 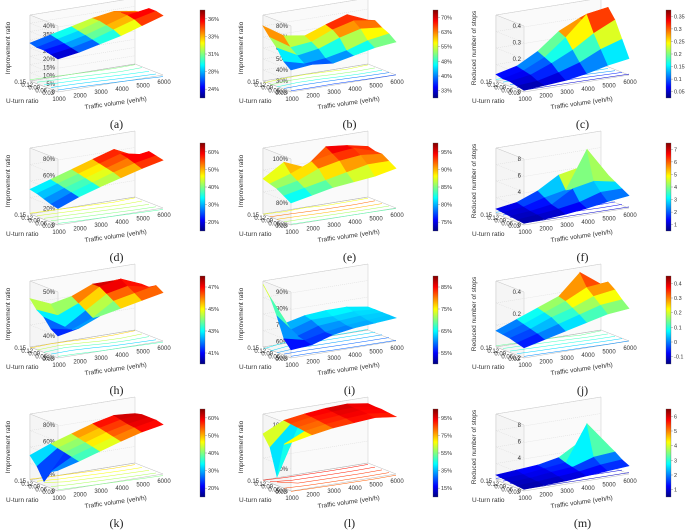 What do you see at coordinates (115, 237) in the screenshot?
I see `x-axis-label: Traffic volume (veh/h)` at bounding box center [115, 237].